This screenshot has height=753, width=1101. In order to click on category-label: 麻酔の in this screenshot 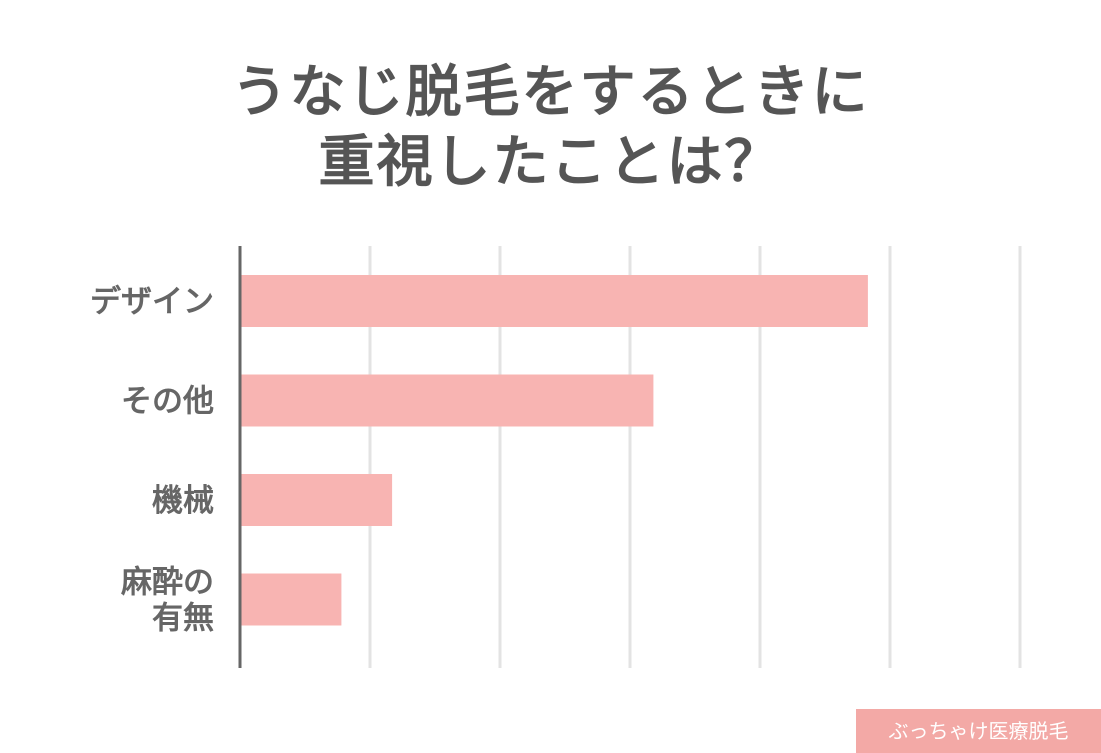, I will do `click(167, 583)`.